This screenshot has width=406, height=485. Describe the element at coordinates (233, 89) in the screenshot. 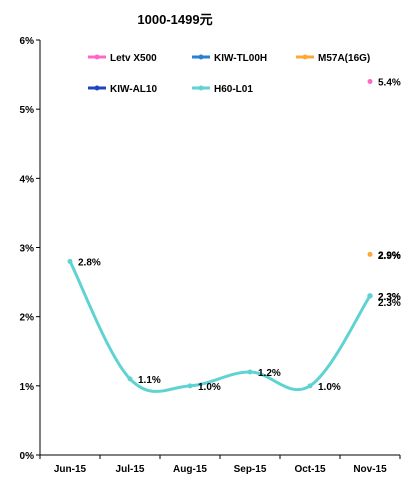

I see `legend-label: H60-L01` at that location.